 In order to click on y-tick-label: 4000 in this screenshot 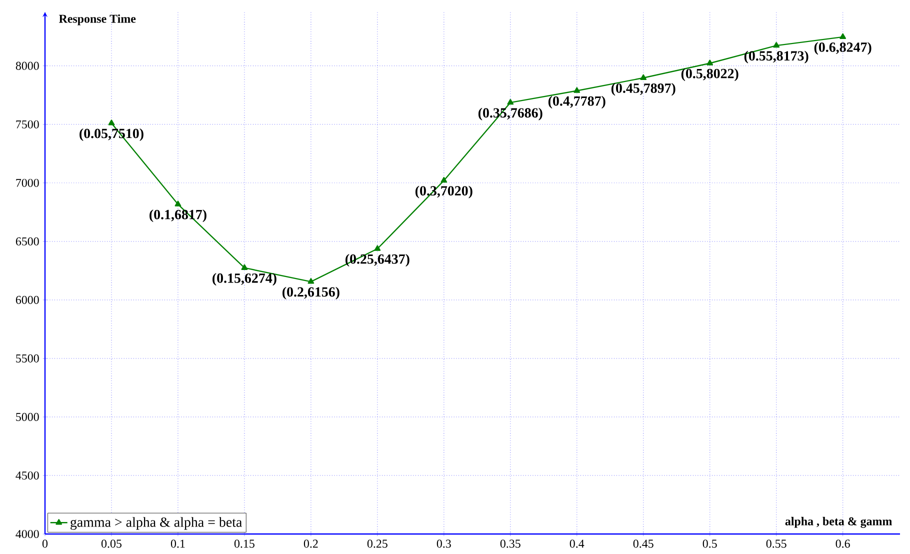, I will do `click(27, 534)`.